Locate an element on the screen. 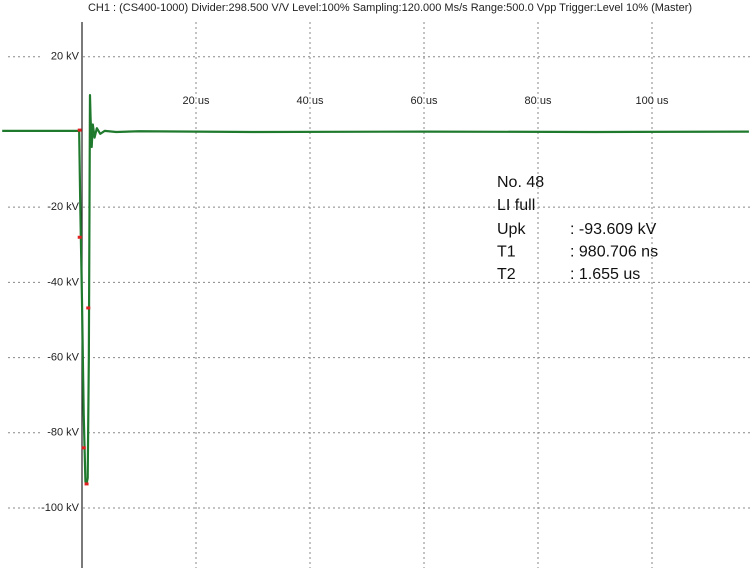  annotation: LI full is located at coordinates (516, 205).